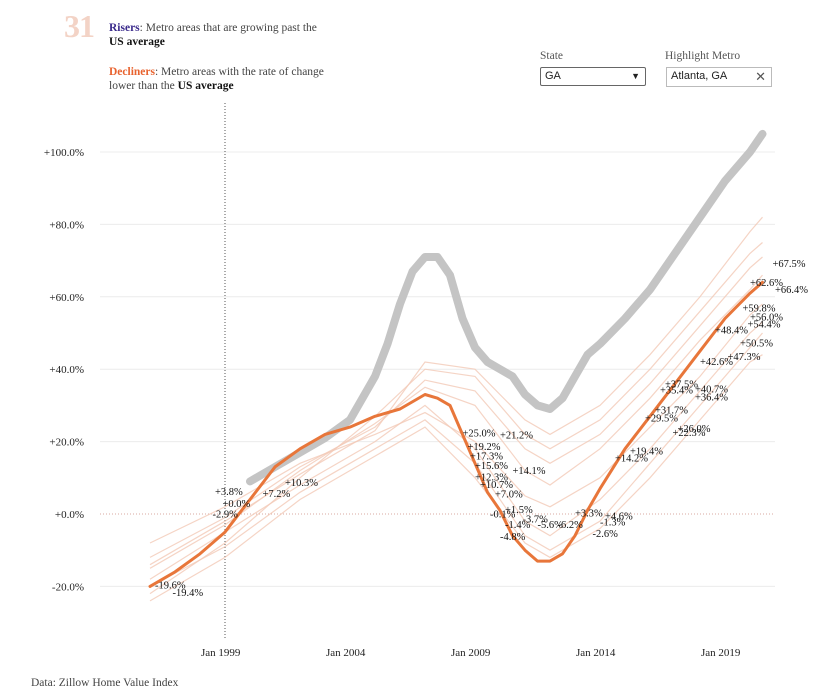 The image size is (832, 700). I want to click on data-label: -19.4%, so click(188, 593).